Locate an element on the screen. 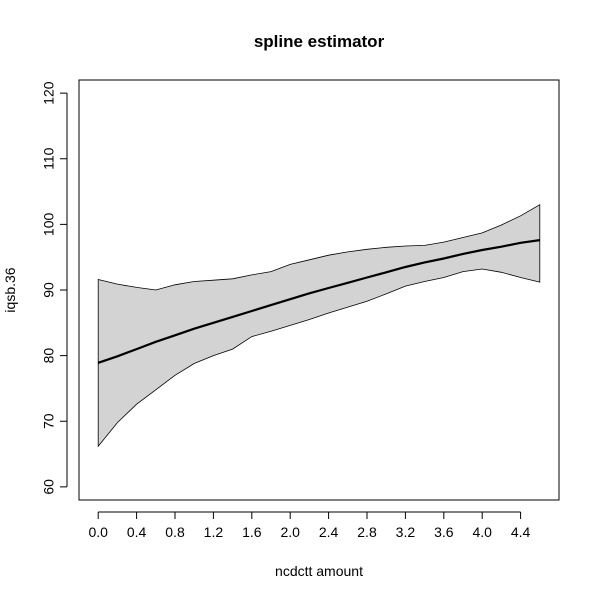 This screenshot has height=600, width=600. x-tick-label: 2.8 is located at coordinates (367, 532).